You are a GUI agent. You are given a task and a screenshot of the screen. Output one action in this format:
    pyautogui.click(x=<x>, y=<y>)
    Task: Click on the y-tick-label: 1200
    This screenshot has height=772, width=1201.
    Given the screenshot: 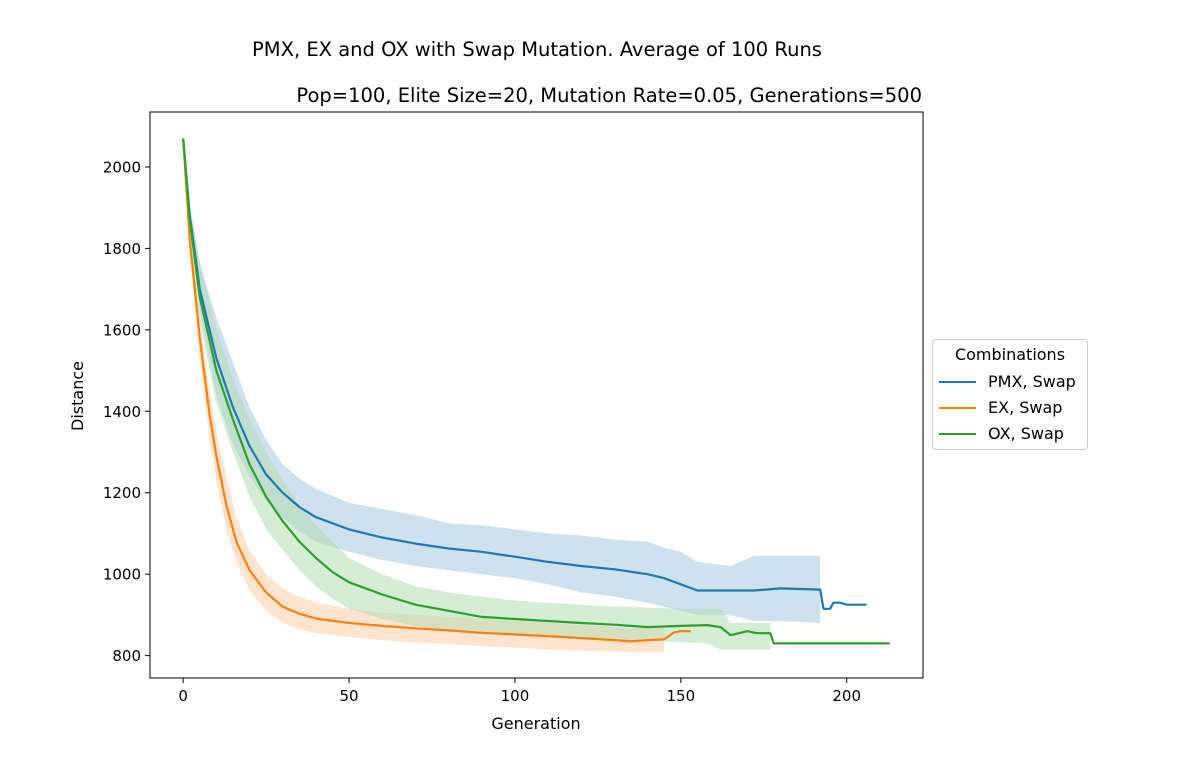 What is the action you would take?
    pyautogui.click(x=122, y=493)
    